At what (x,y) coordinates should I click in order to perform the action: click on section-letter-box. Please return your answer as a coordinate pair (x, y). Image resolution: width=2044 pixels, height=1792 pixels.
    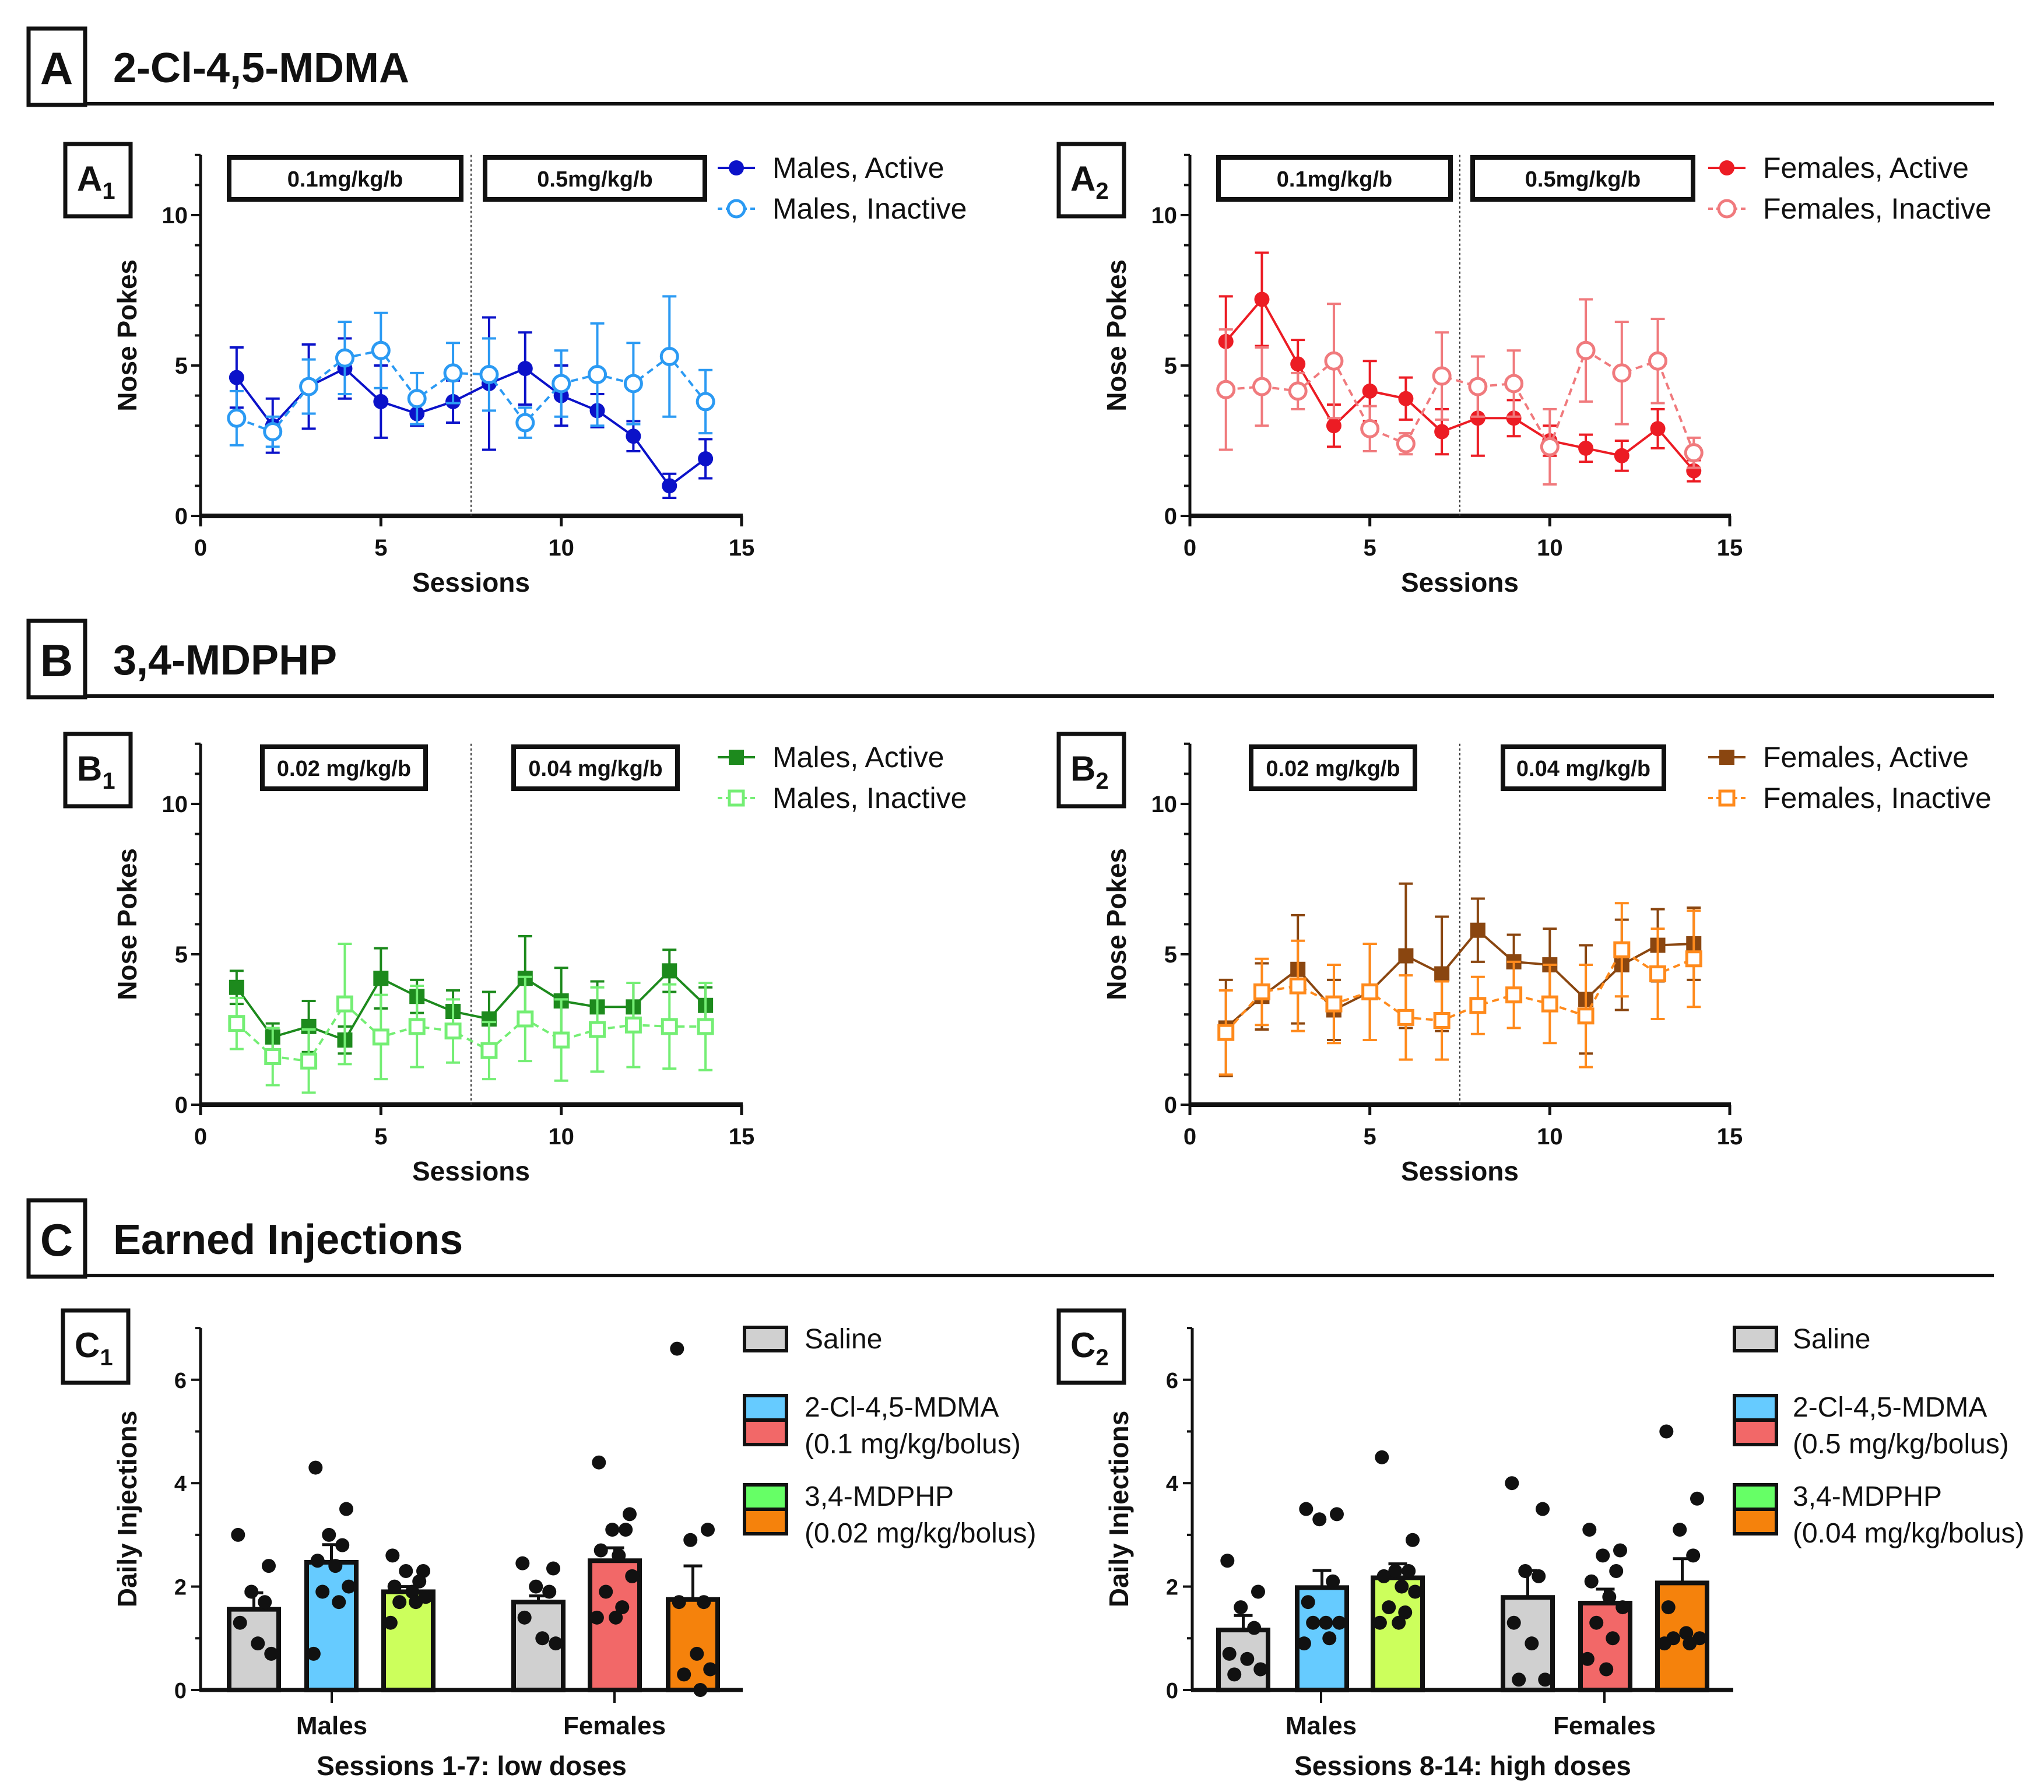
    Looking at the image, I should click on (57, 66).